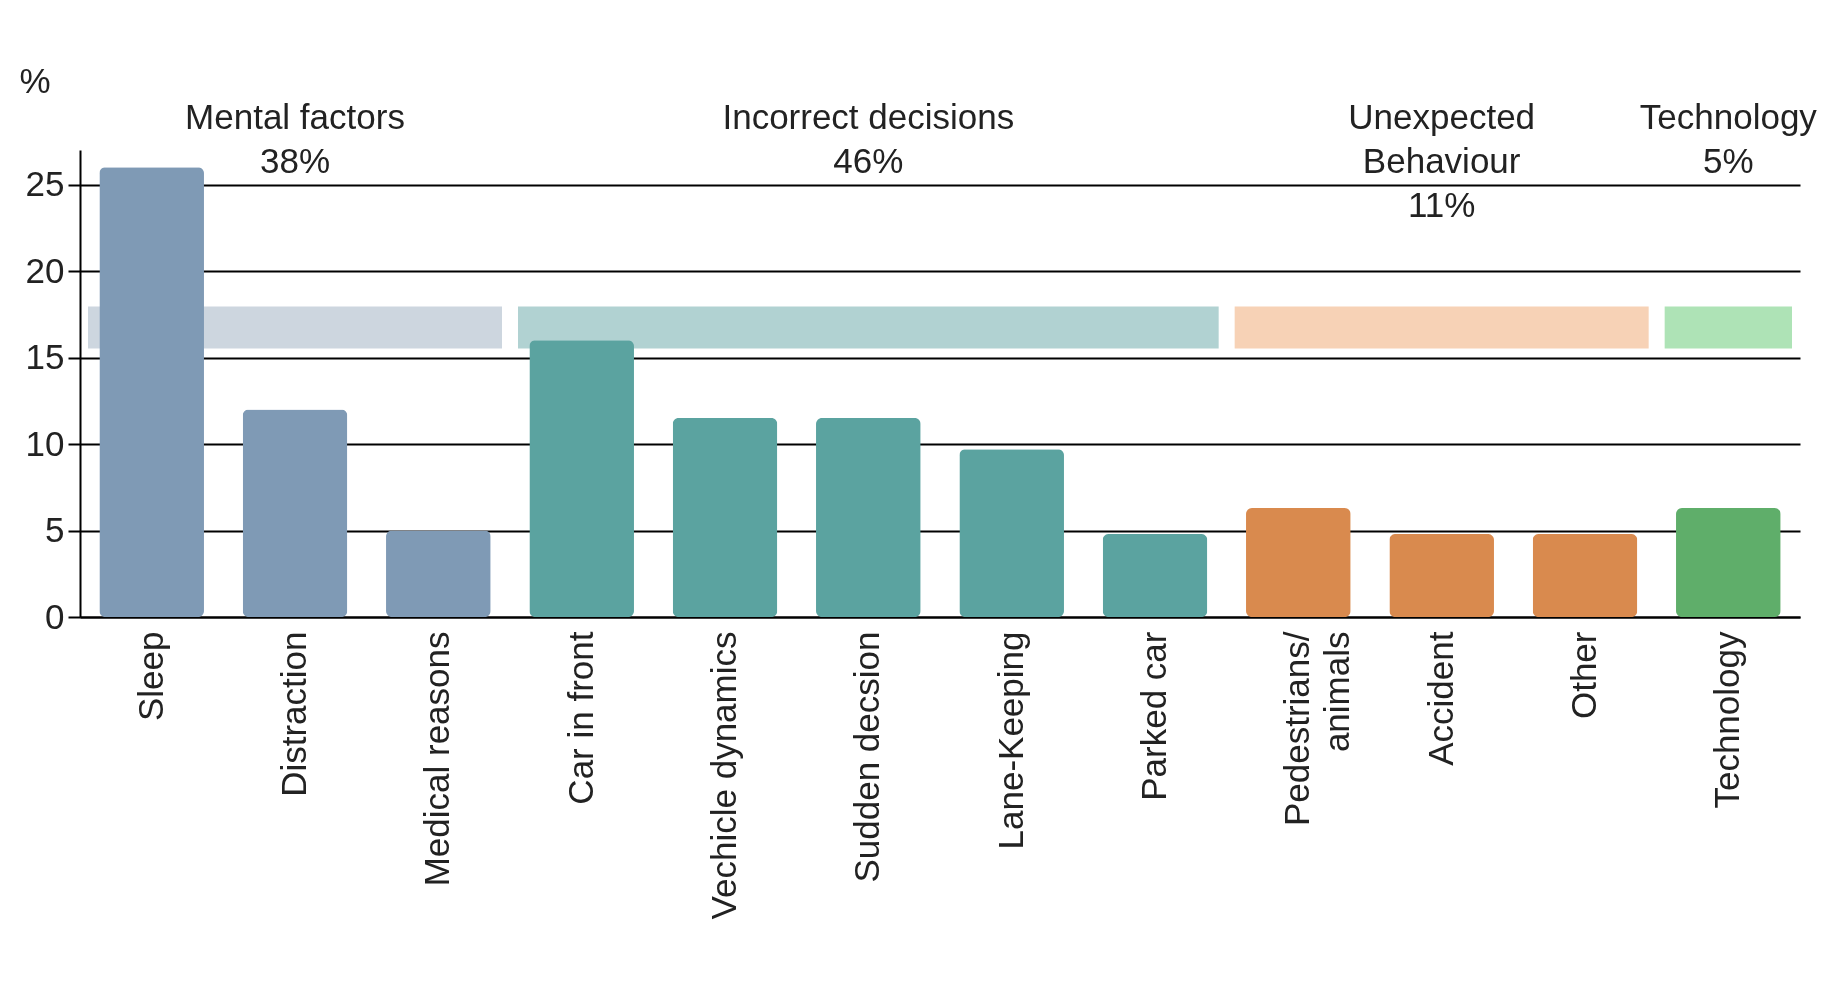  I want to click on y-tick-label: 15, so click(45, 357).